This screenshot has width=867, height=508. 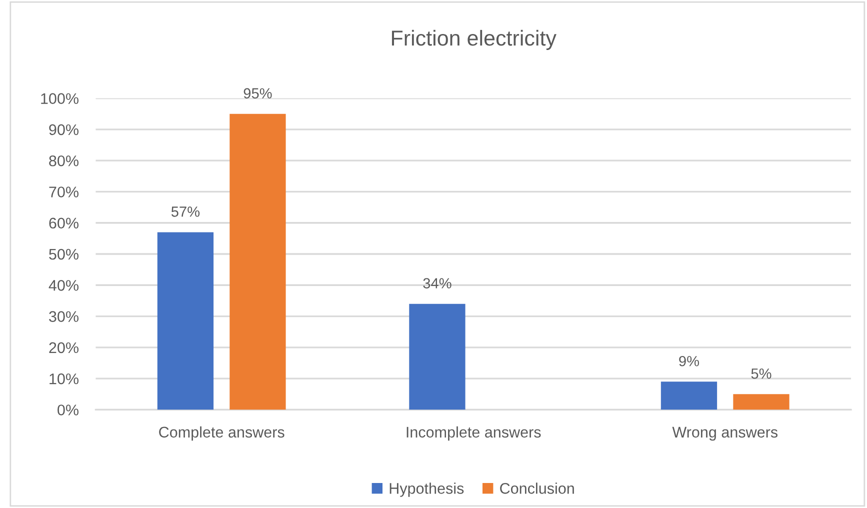 What do you see at coordinates (221, 433) in the screenshot?
I see `x-tick-label: Complete answers` at bounding box center [221, 433].